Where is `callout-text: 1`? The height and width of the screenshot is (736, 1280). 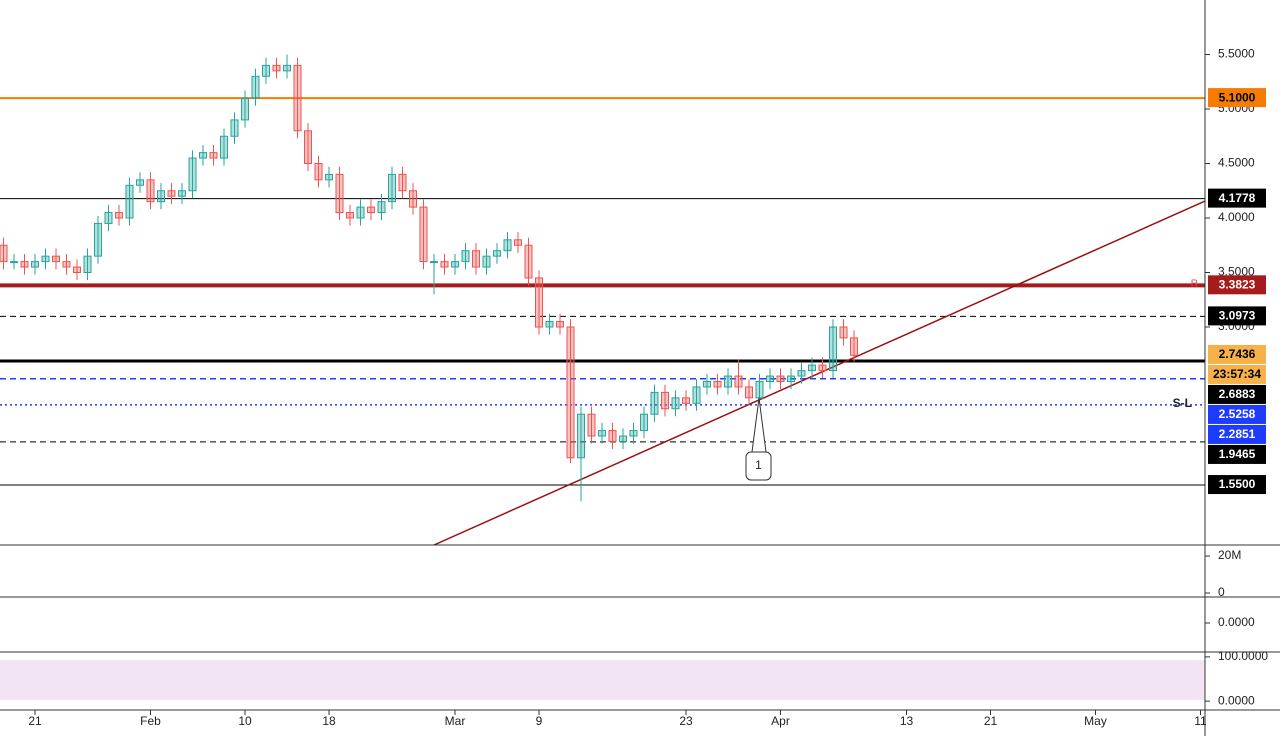
callout-text: 1 is located at coordinates (758, 465).